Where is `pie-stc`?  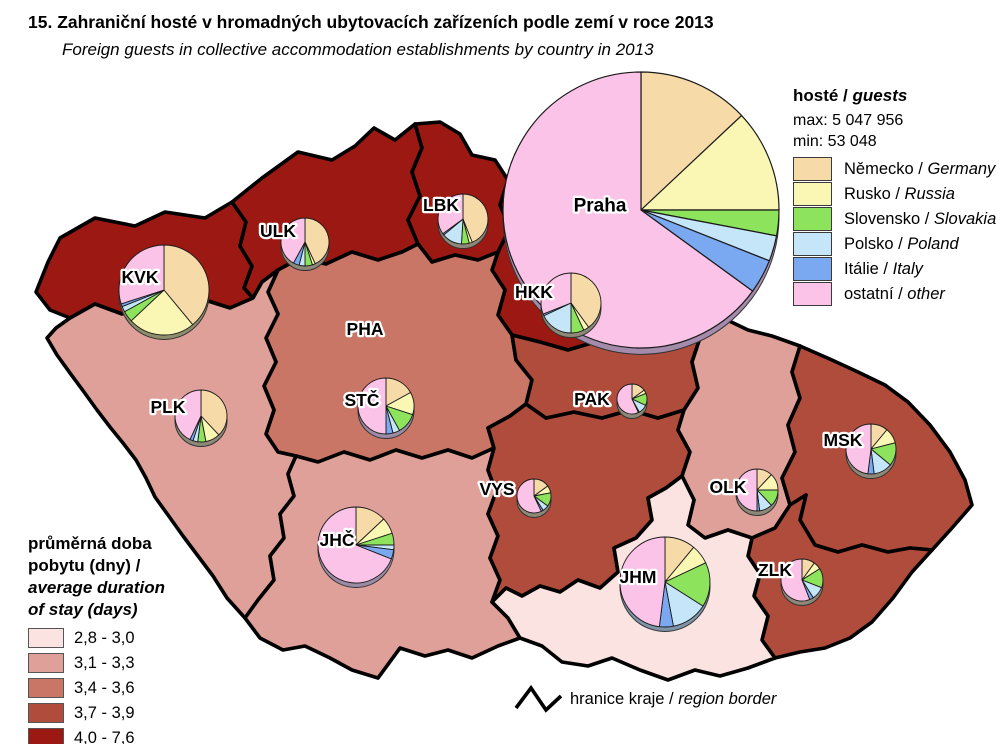
pie-stc is located at coordinates (386, 408).